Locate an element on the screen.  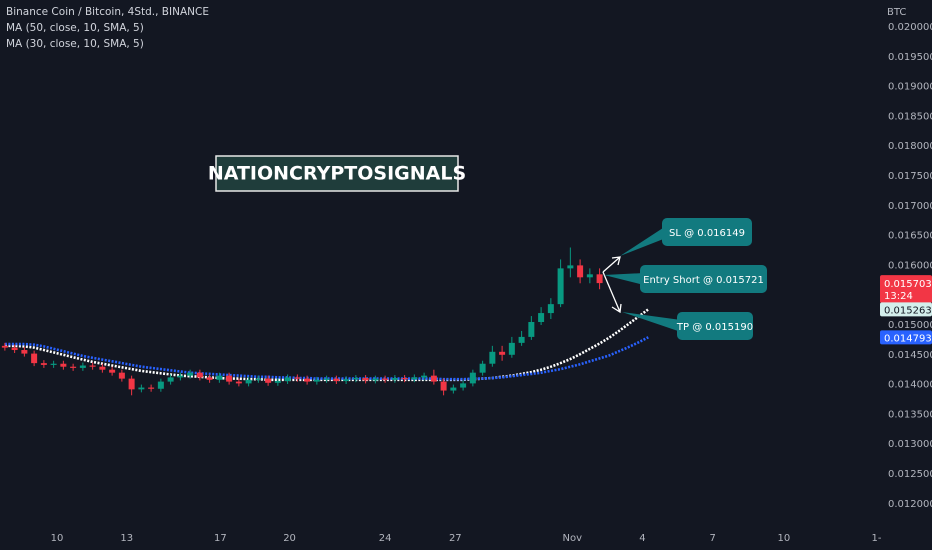
x-tick-label: 10 is located at coordinates (57, 538).